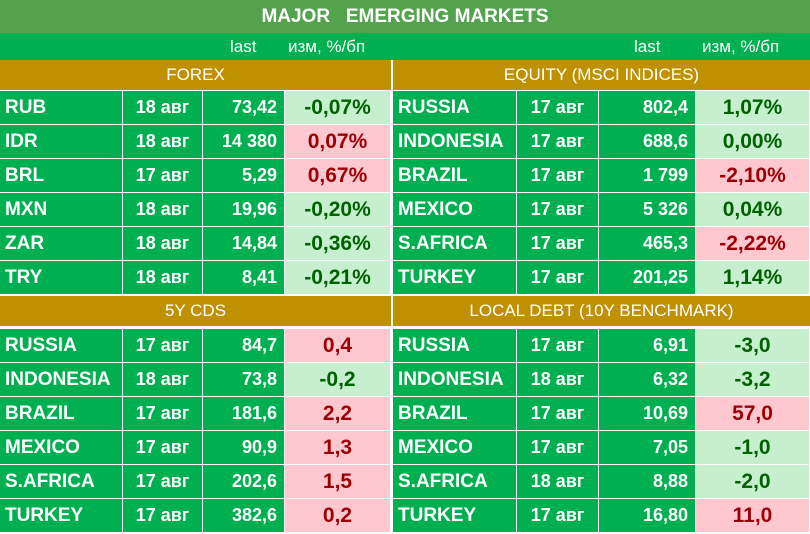 This screenshot has width=810, height=534. Describe the element at coordinates (195, 311) in the screenshot. I see `cds-section-title: 5Y CDS` at that location.